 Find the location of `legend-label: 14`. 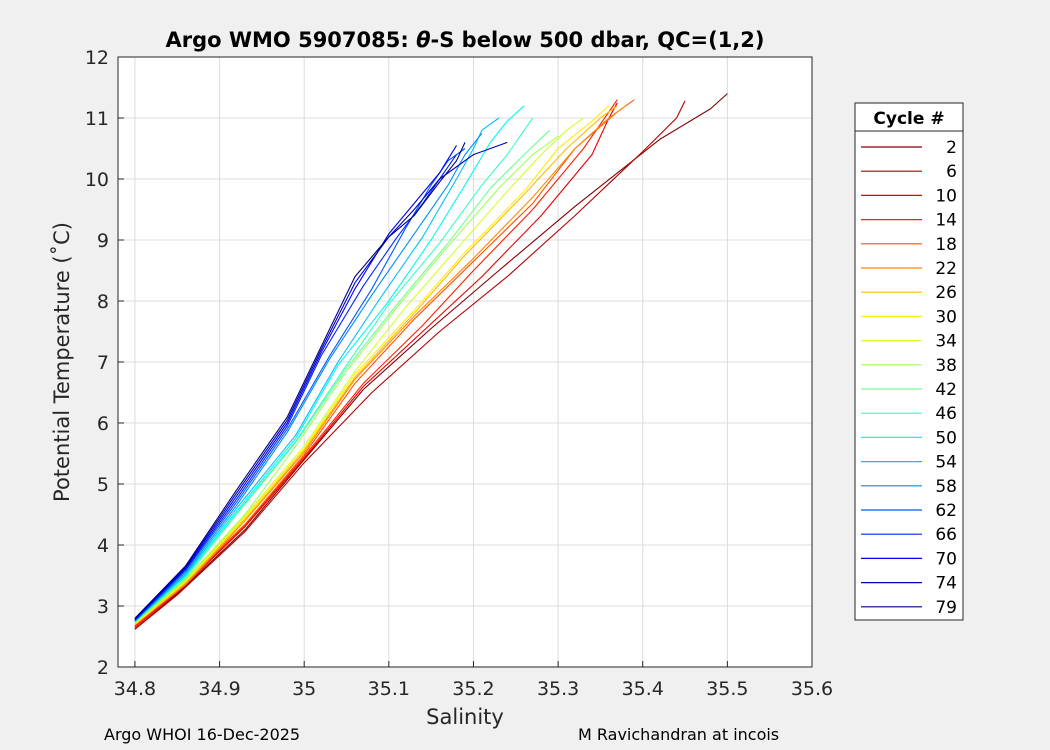

legend-label: 14 is located at coordinates (946, 221).